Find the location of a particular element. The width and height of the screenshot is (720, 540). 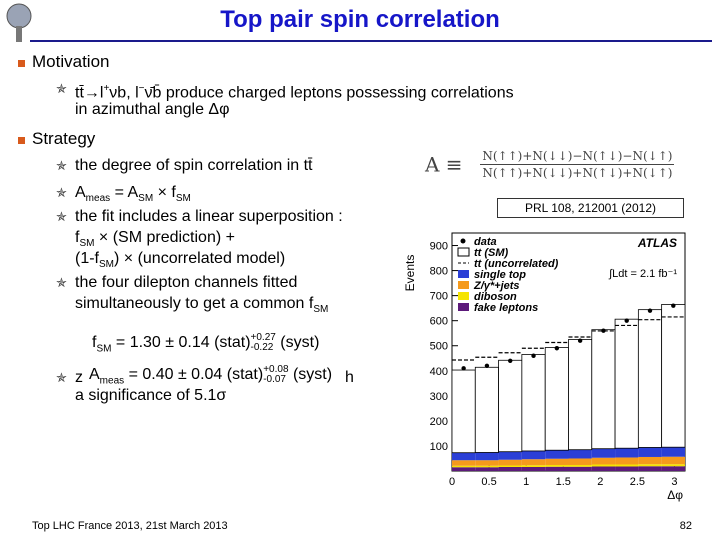

superscript: +0.08 is located at coordinates (276, 369).